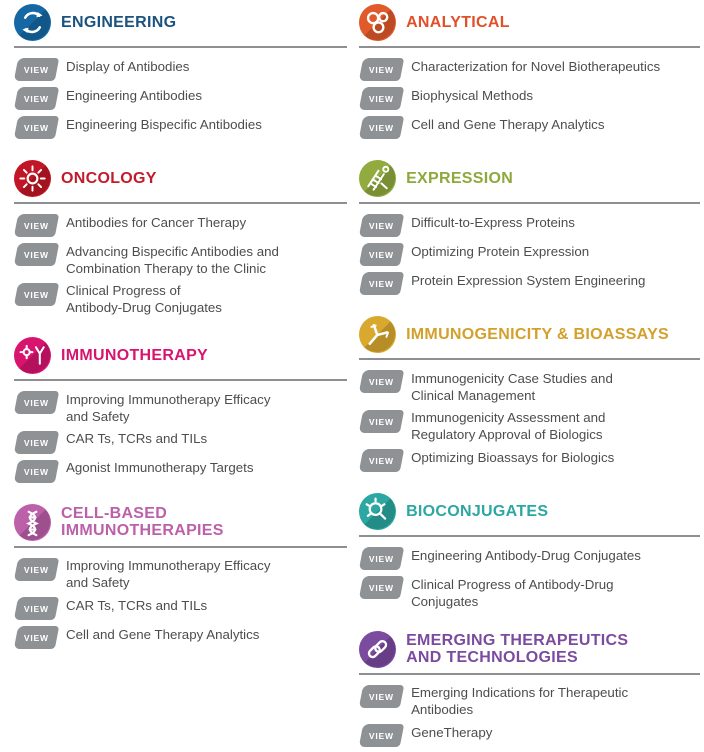 This screenshot has width=704, height=752. Describe the element at coordinates (156, 222) in the screenshot. I see `session-title: Antibodies for Cancer Therapy` at that location.